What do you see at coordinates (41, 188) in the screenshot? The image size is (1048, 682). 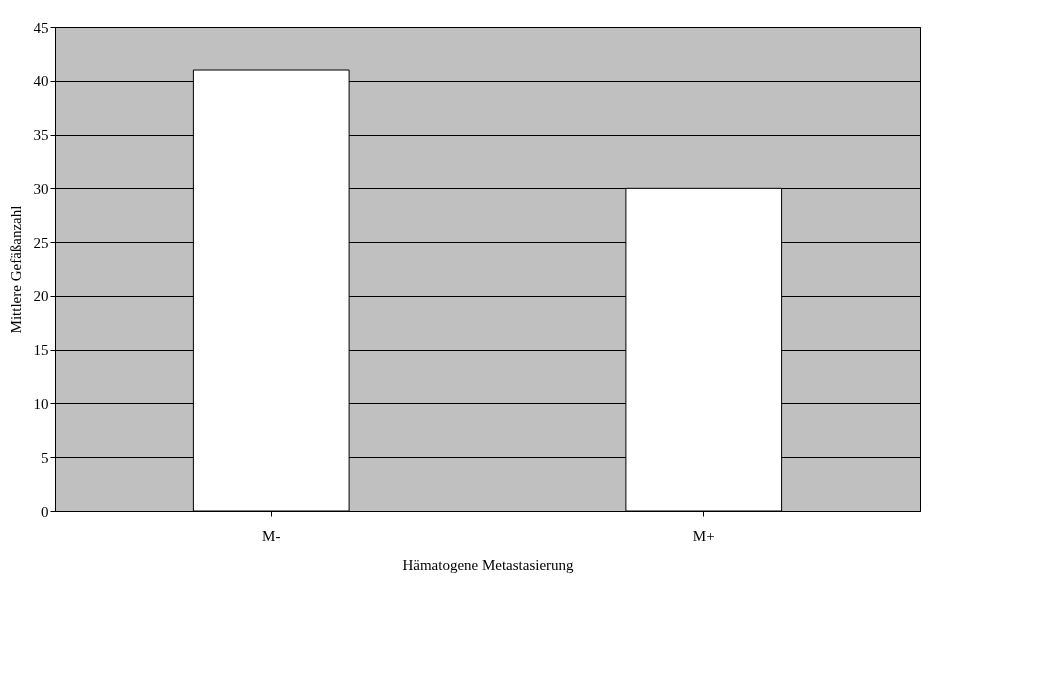 I see `y-tick-label: 30` at bounding box center [41, 188].